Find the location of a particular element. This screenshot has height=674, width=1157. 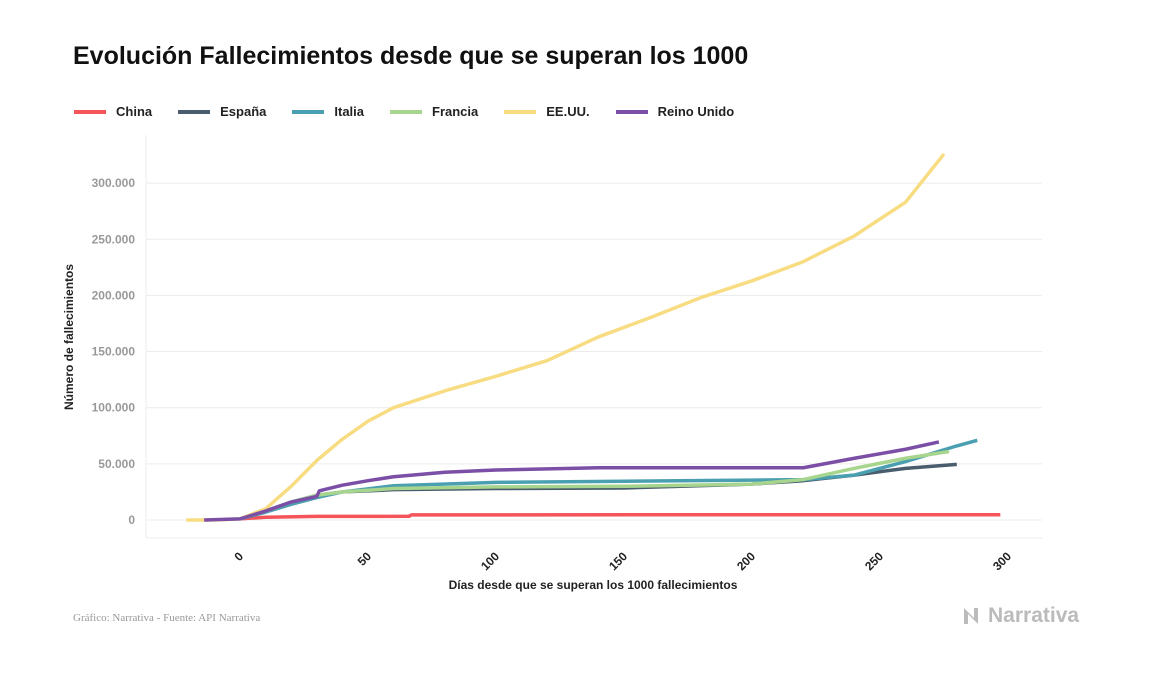

x-tick-label: 200 is located at coordinates (746, 561).